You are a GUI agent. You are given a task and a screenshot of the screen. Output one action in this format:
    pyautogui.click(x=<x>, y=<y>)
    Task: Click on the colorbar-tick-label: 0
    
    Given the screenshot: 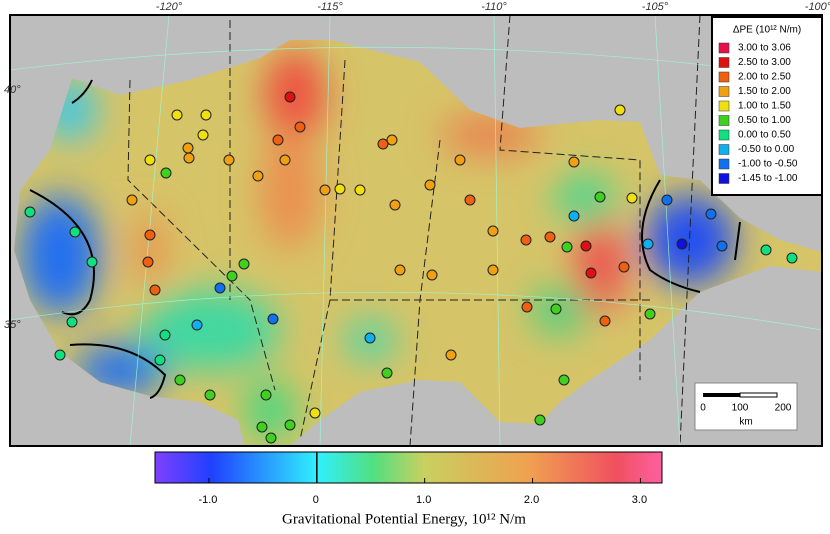 What is the action you would take?
    pyautogui.click(x=316, y=500)
    